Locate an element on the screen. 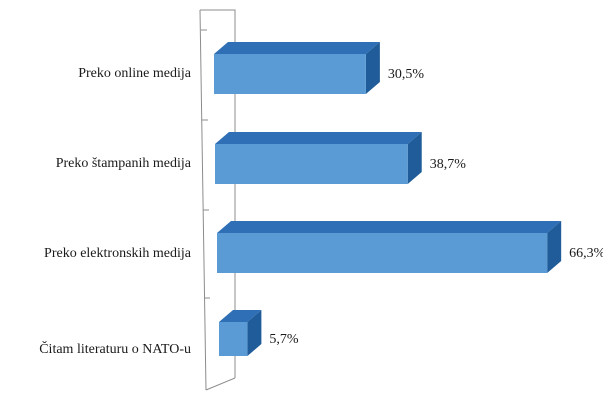 The image size is (603, 402). value-label: 5,7% is located at coordinates (284, 339).